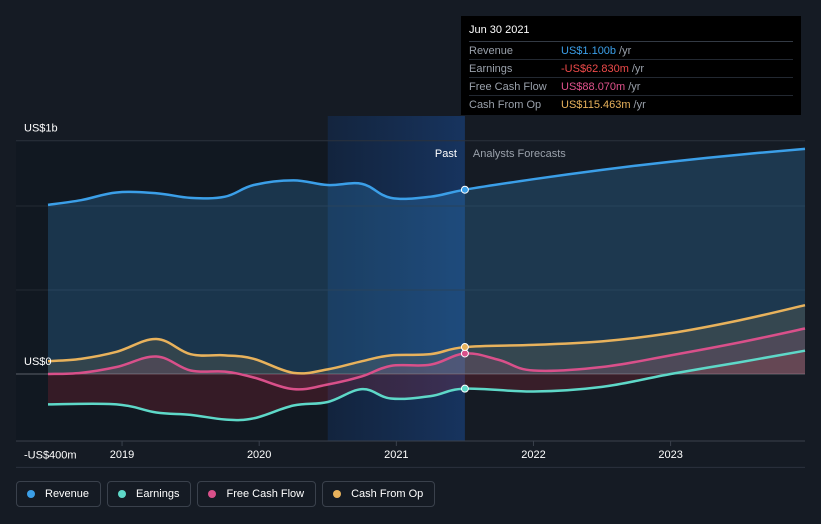 This screenshot has height=524, width=821. Describe the element at coordinates (508, 86) in the screenshot. I see `tooltip-label: Free Cash Flow` at that location.